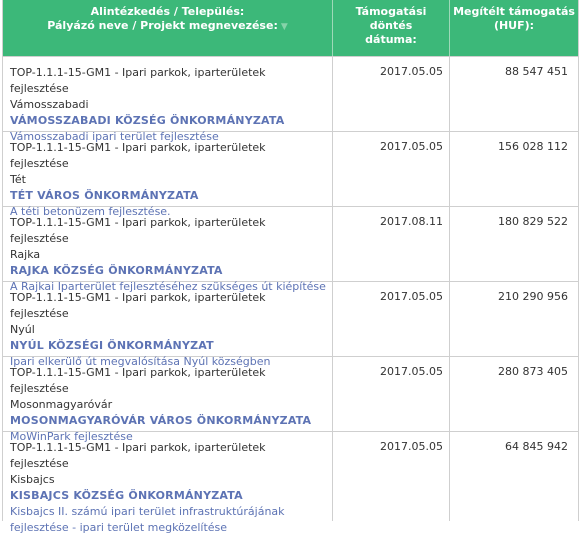  Describe the element at coordinates (391, 244) in the screenshot. I see `decision-date: 2017.08.11` at that location.